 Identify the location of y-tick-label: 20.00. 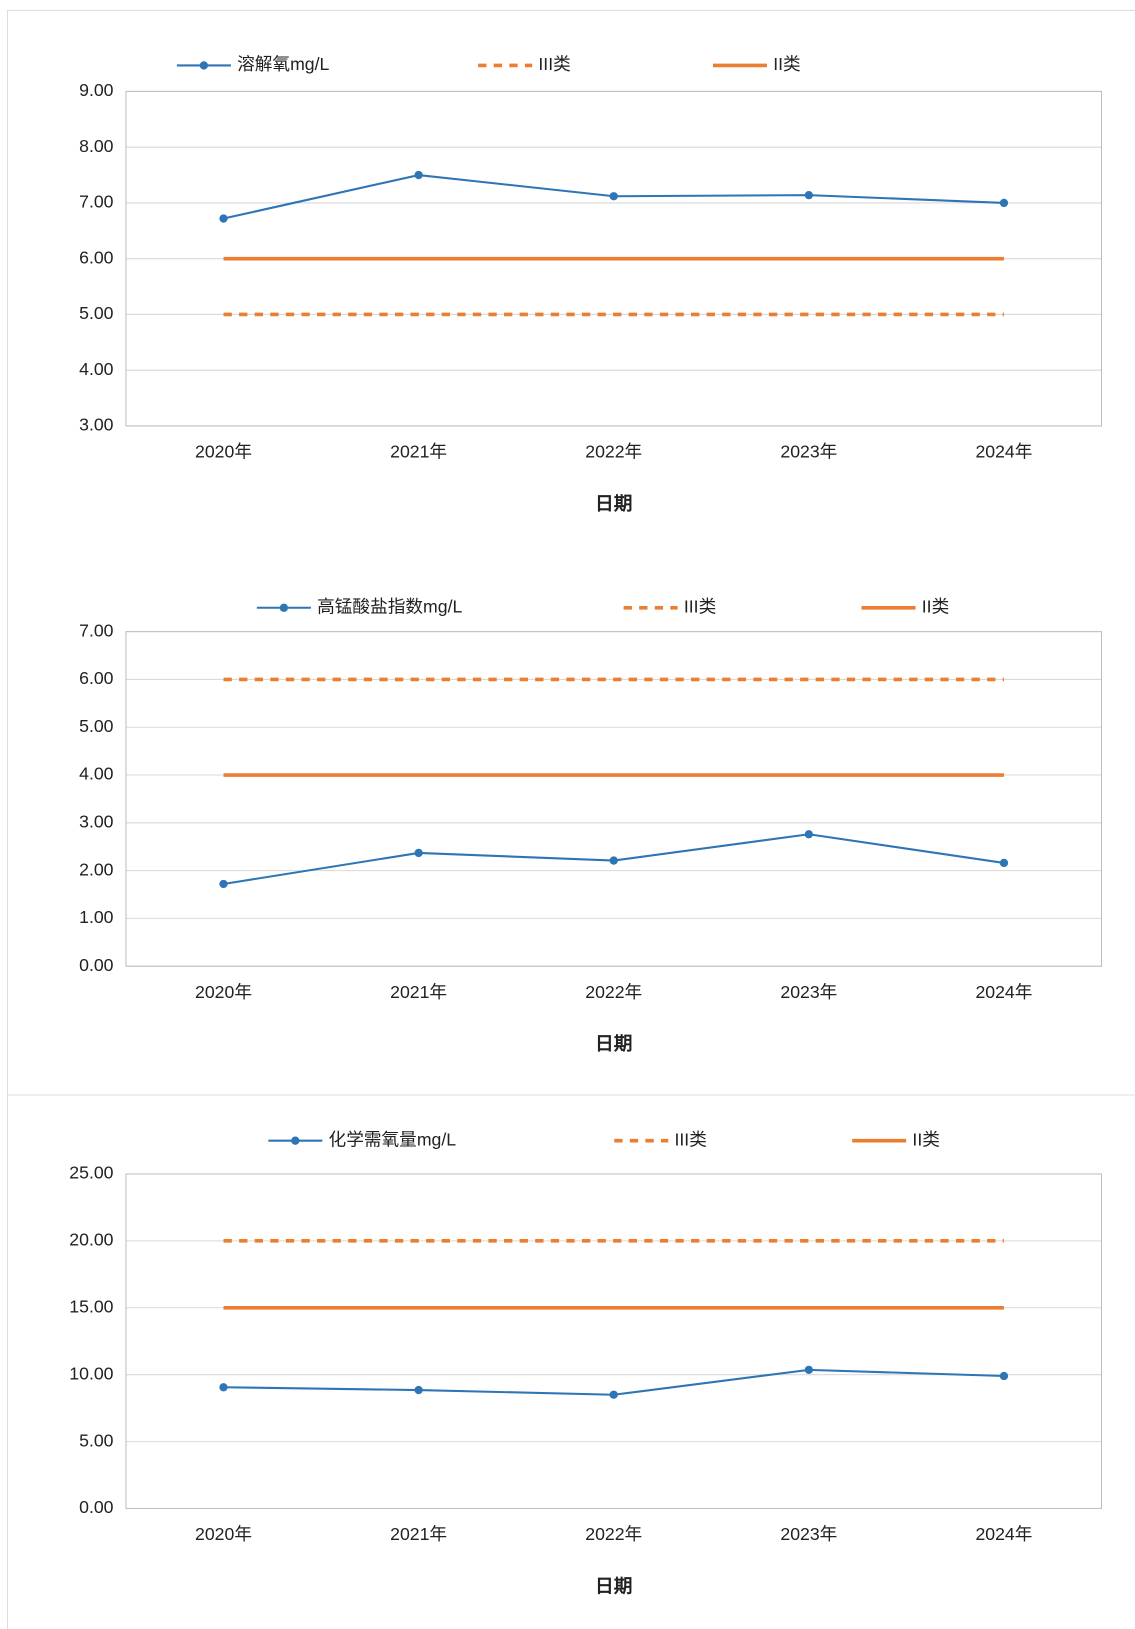
(91, 1240).